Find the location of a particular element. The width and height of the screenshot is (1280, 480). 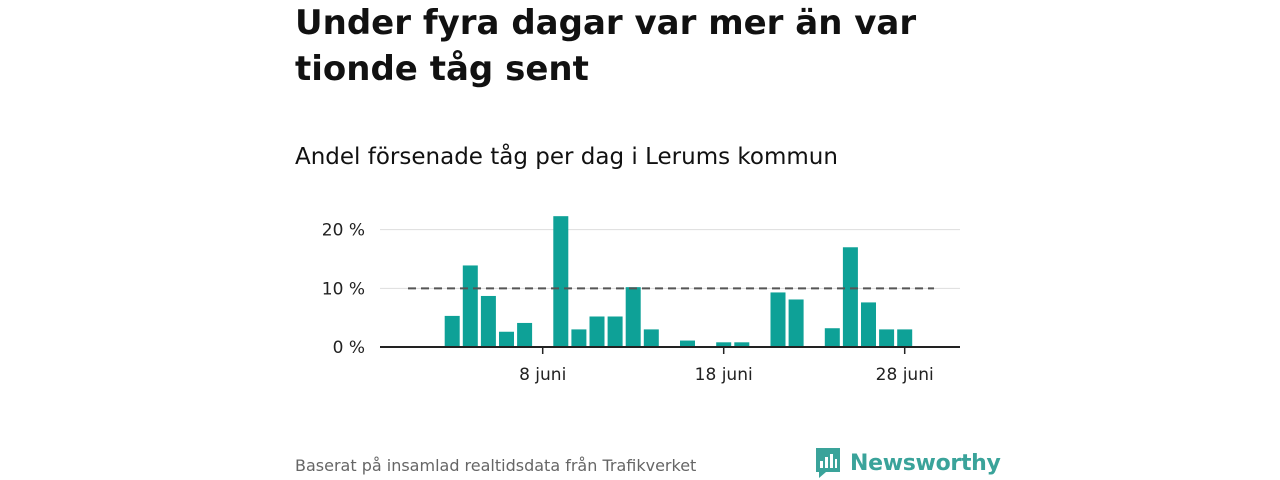

y-tick-label: 20 % is located at coordinates (343, 231).